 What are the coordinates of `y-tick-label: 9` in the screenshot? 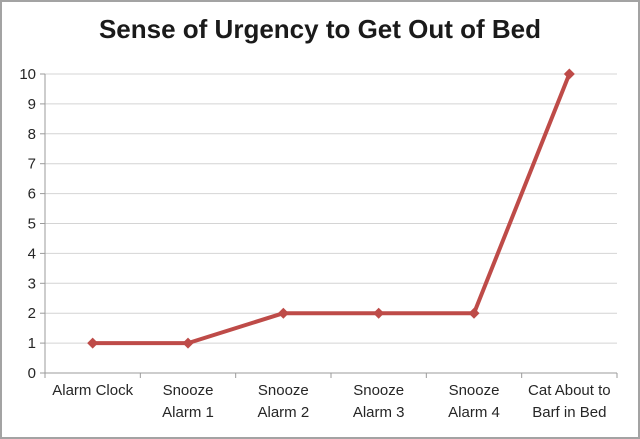 It's located at (32, 104).